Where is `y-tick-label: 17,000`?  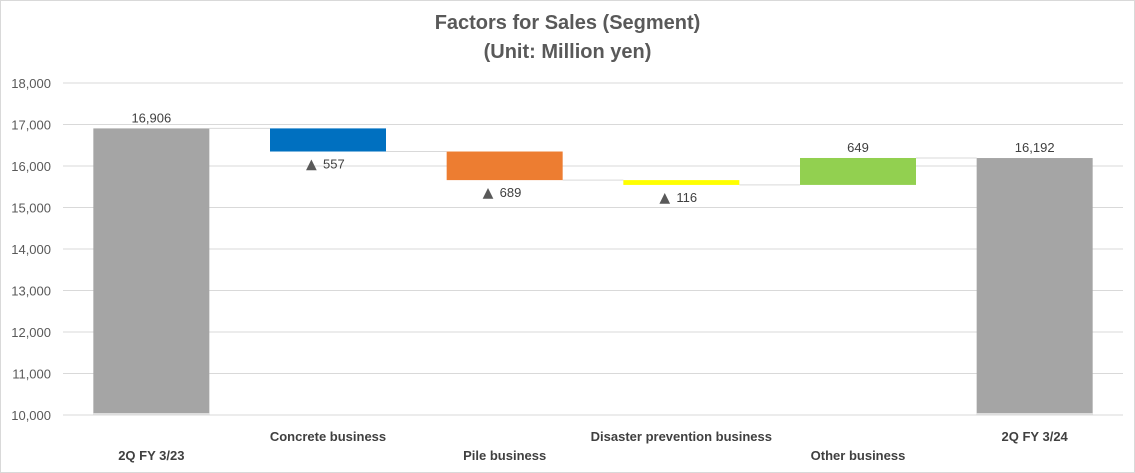 y-tick-label: 17,000 is located at coordinates (31, 125).